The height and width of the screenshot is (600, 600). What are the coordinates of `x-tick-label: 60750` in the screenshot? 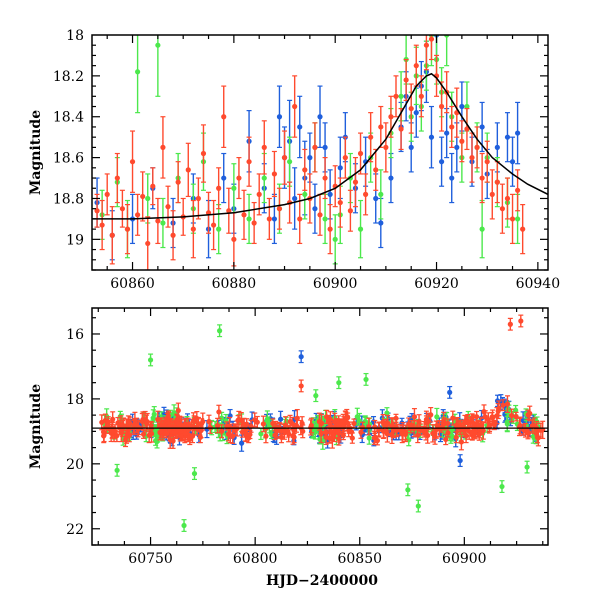 It's located at (150, 559).